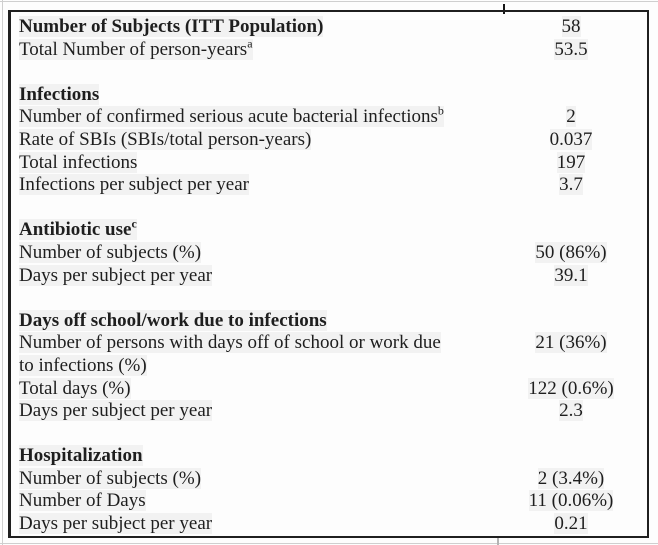 Image resolution: width=658 pixels, height=545 pixels. Describe the element at coordinates (504, 9) in the screenshot. I see `column-divider-tick-top` at that location.